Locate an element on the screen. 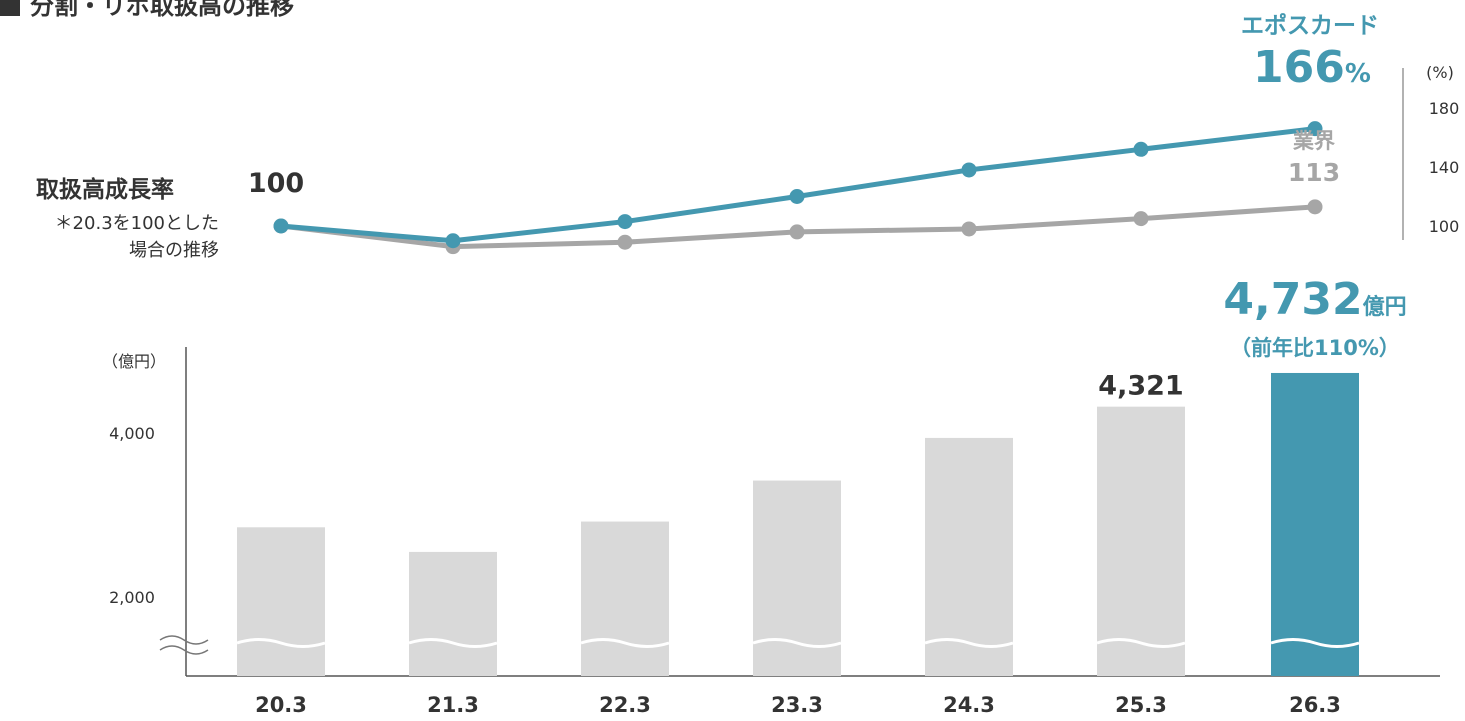  industry-end-value-label: 113 is located at coordinates (1314, 172).